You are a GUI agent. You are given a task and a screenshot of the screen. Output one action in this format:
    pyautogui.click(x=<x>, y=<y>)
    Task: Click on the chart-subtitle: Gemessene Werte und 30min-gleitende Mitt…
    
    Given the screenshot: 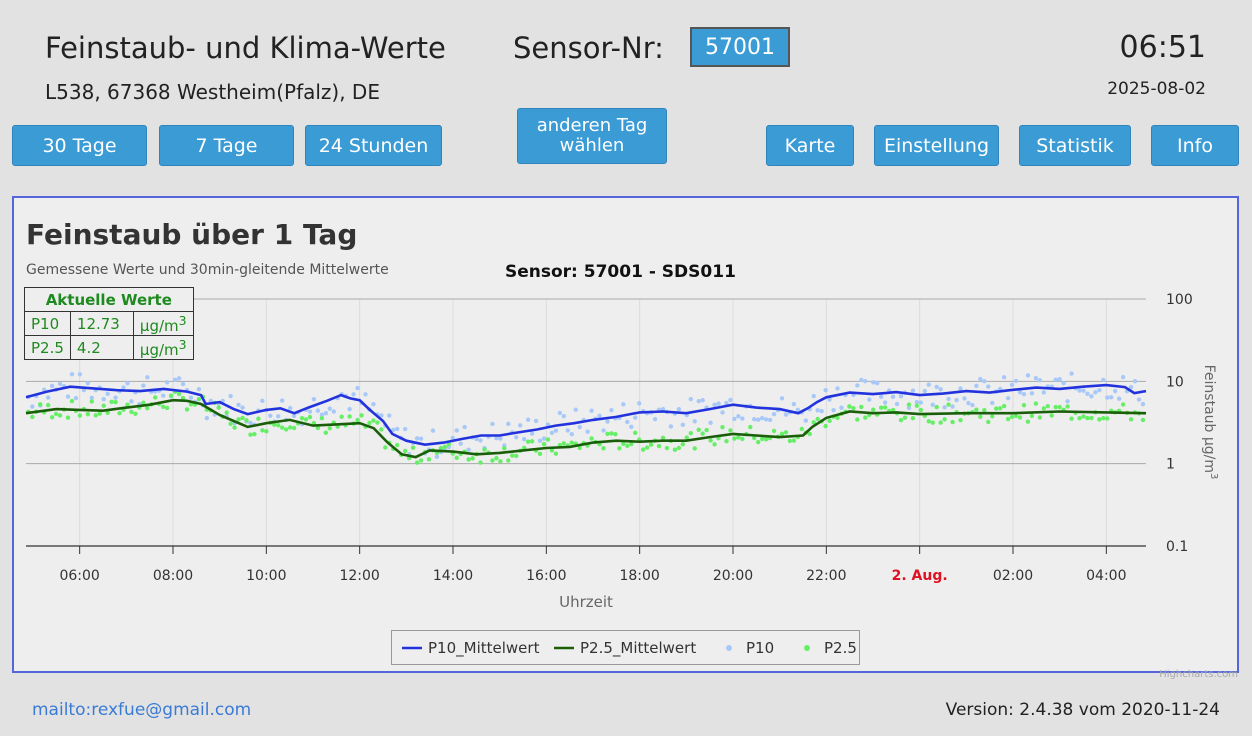 What is the action you would take?
    pyautogui.click(x=207, y=270)
    